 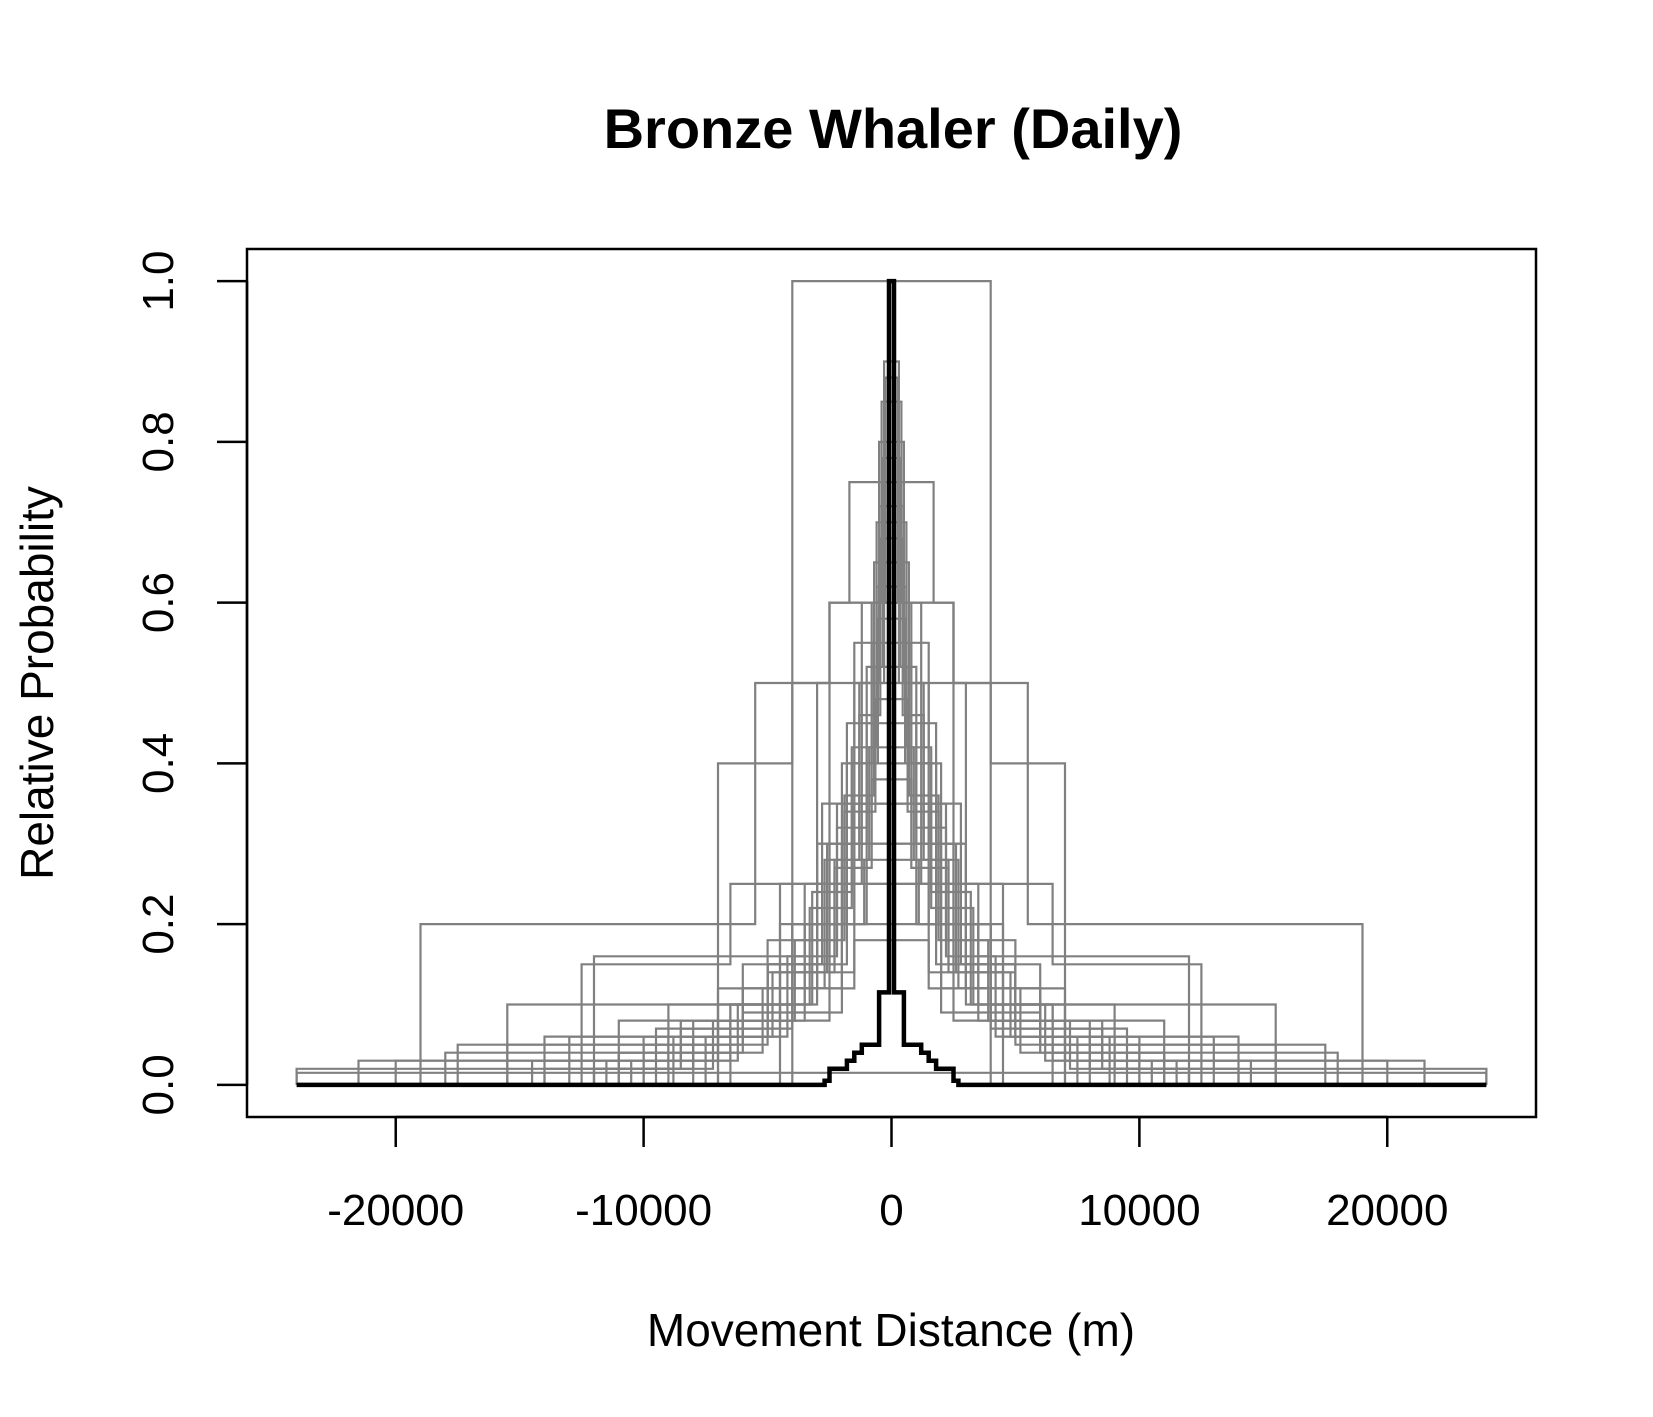 What do you see at coordinates (891, 1330) in the screenshot?
I see `x-axis-label: Movement Distance (m)` at bounding box center [891, 1330].